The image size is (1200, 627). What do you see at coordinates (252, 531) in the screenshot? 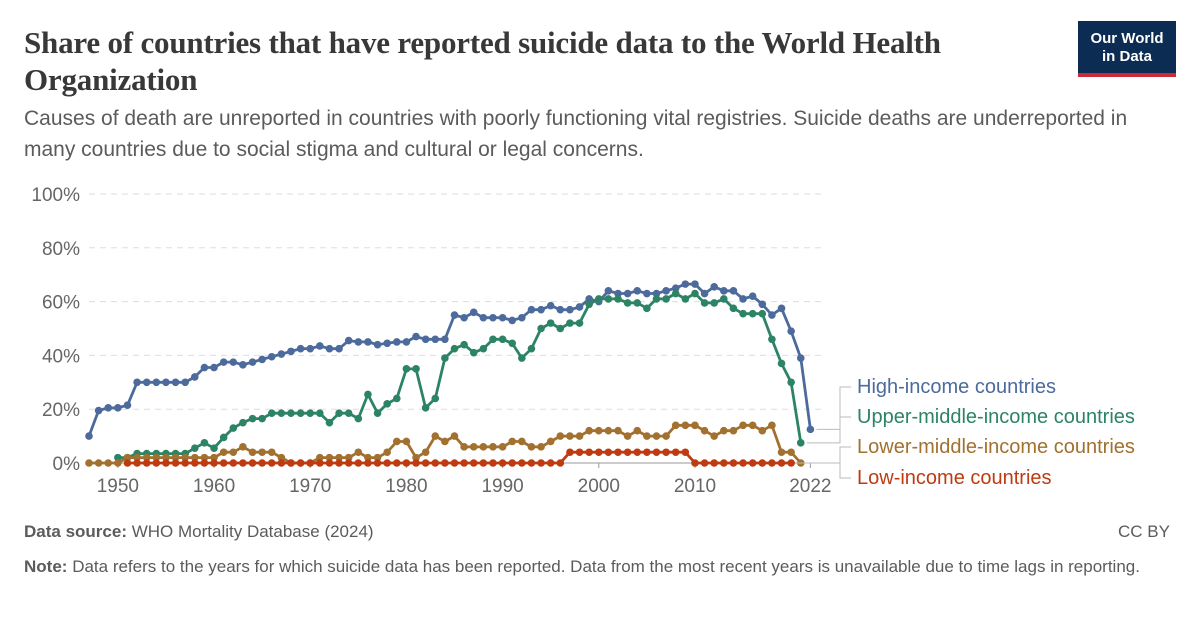
I see `source-text: WHO Mortality Database (2024)` at bounding box center [252, 531].